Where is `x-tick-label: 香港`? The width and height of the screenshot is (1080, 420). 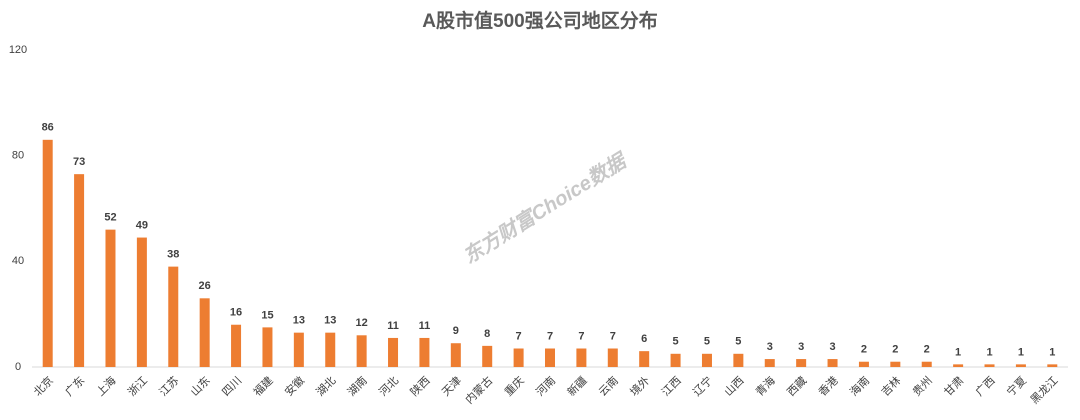
x-tick-label: 香港 is located at coordinates (828, 386).